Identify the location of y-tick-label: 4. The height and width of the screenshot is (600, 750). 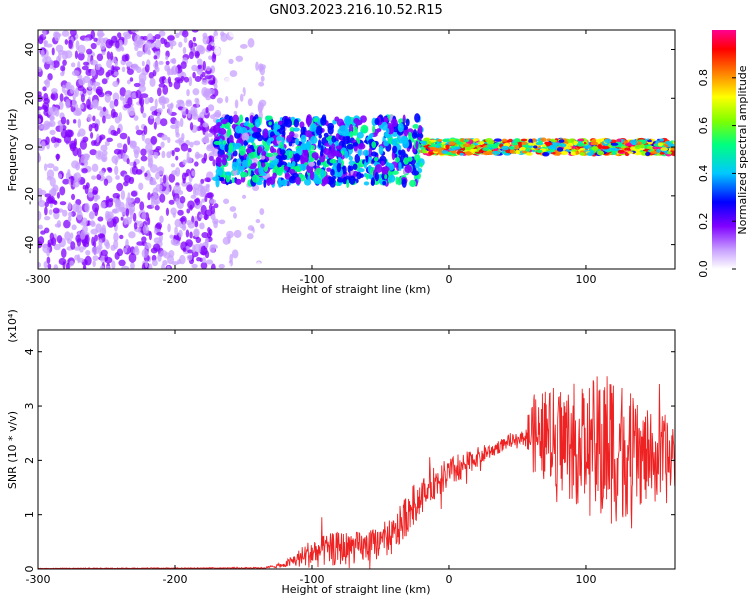
(29, 351).